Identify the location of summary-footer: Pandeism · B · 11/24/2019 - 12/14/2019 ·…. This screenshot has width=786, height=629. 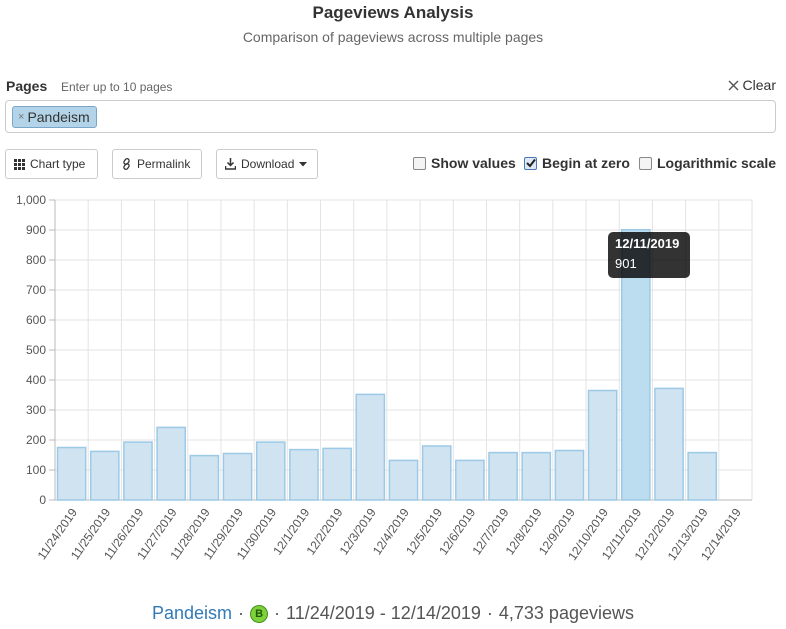
(393, 613).